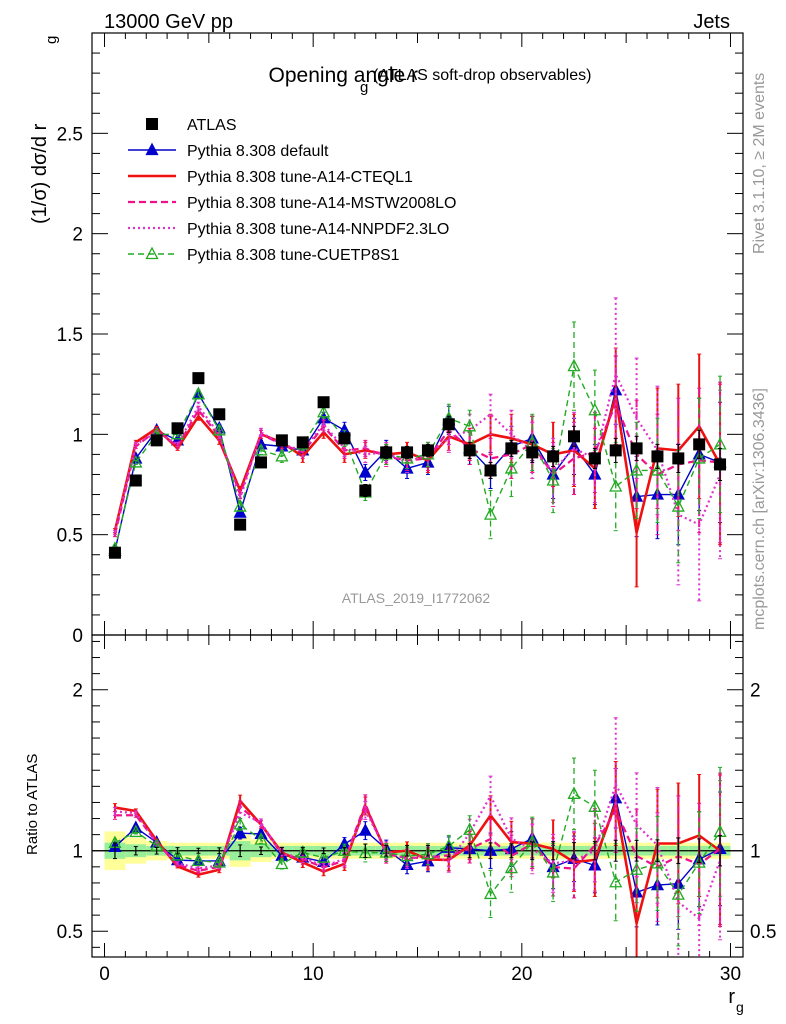 This screenshot has width=786, height=1024. Describe the element at coordinates (77, 235) in the screenshot. I see `y-tick-label: 2` at that location.